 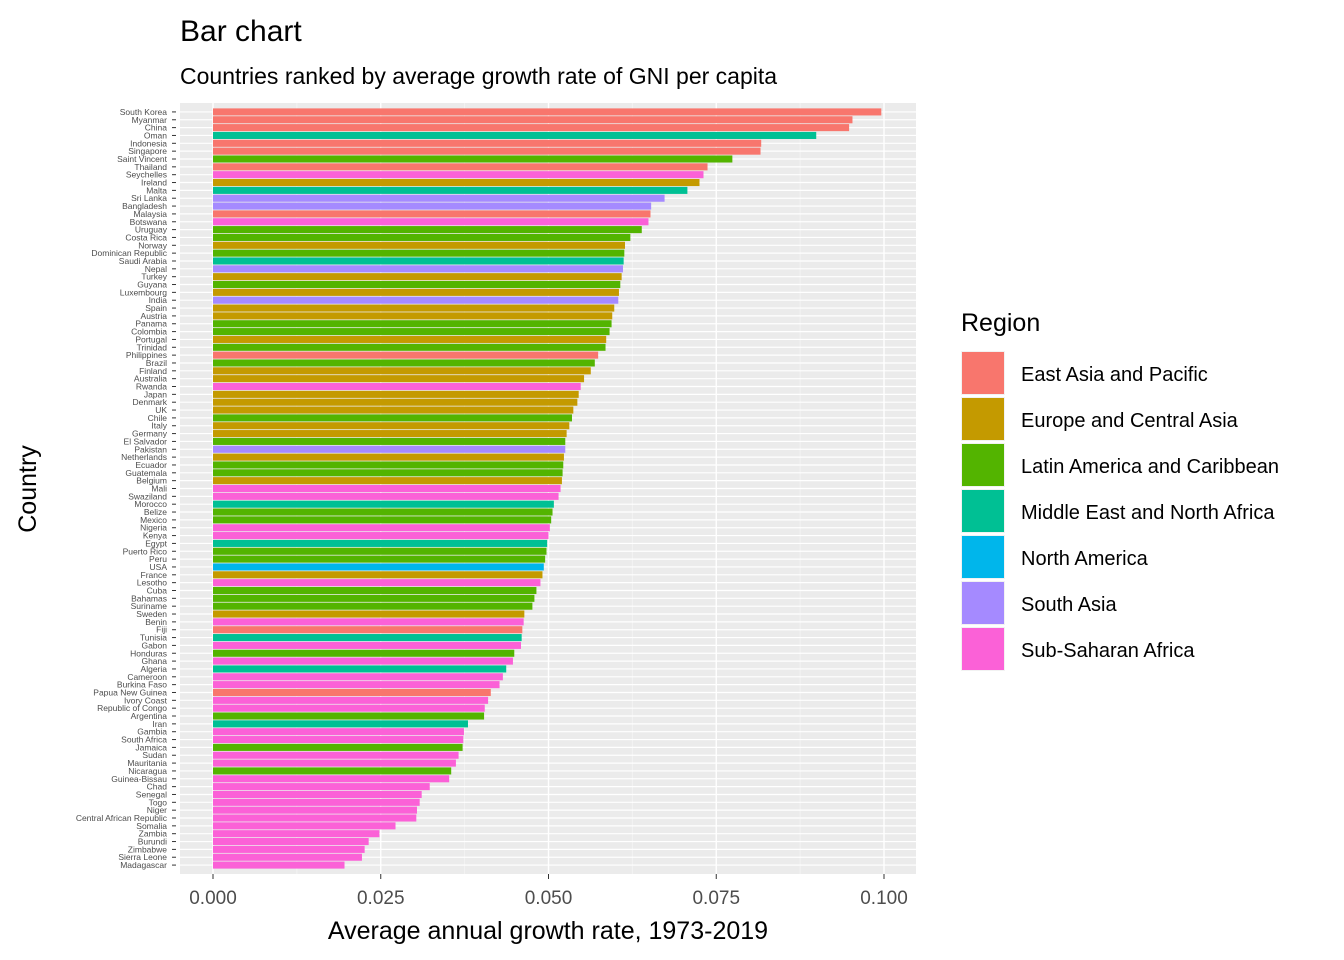 I want to click on y-tick-label: Republic of Congo, so click(x=132, y=708).